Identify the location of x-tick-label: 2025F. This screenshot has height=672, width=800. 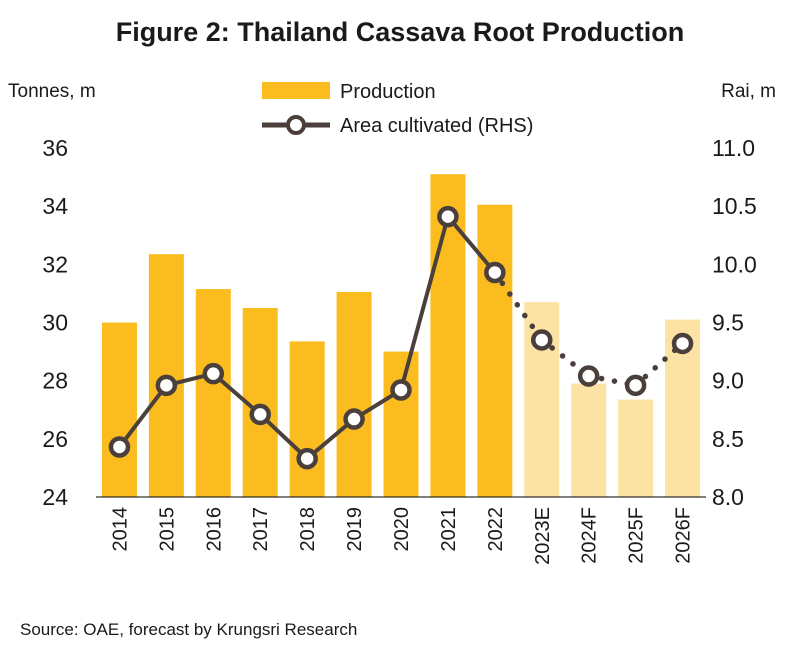
(637, 535).